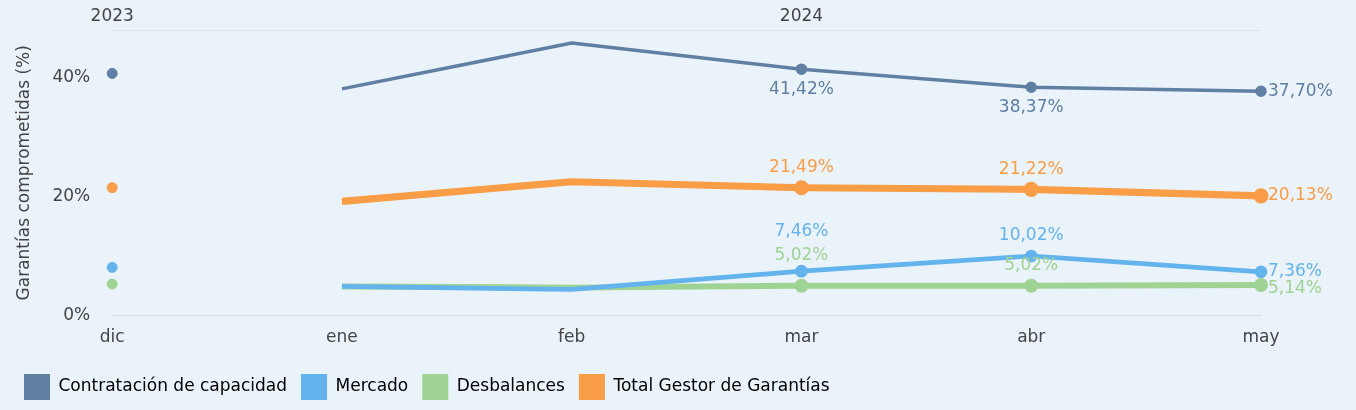 The height and width of the screenshot is (410, 1356). I want to click on text: 2023, so click(112, 15).